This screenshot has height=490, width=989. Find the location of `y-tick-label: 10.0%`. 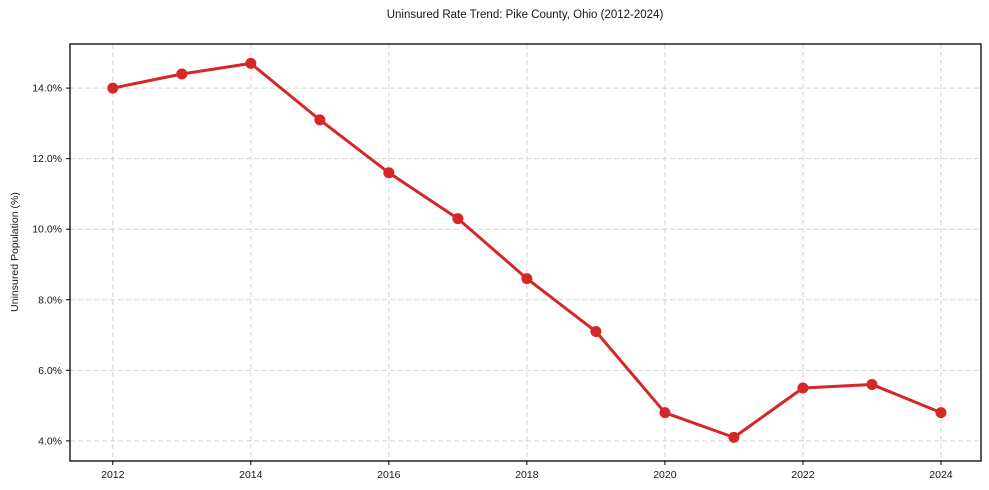

y-tick-label: 10.0% is located at coordinates (47, 230).